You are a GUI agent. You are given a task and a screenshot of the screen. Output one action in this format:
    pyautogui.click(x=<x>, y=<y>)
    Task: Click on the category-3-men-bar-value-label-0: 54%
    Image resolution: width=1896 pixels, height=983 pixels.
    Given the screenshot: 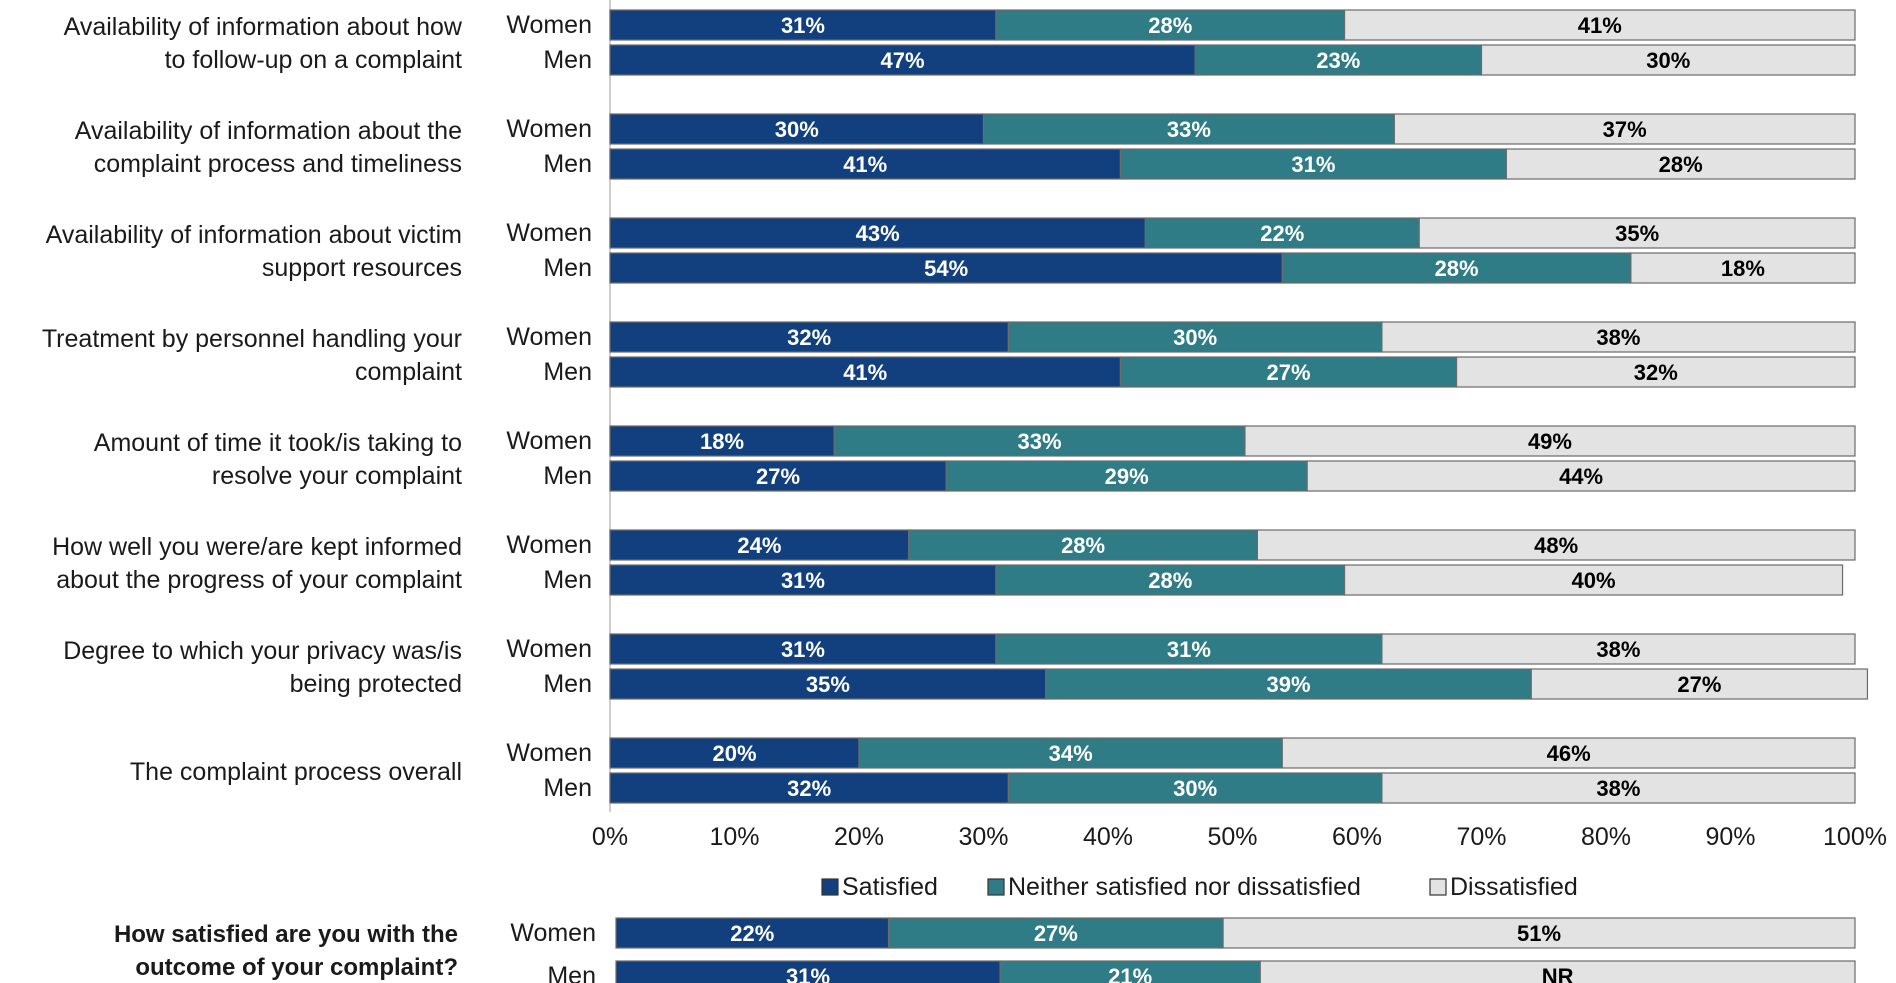 What is the action you would take?
    pyautogui.click(x=946, y=268)
    